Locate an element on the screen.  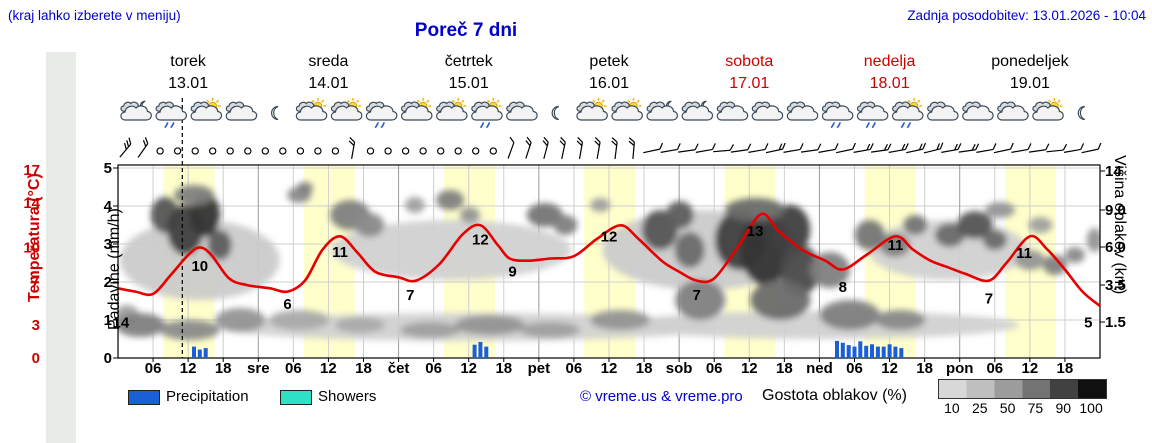
credit-link: © vreme.us & vreme.pro is located at coordinates (661, 396).